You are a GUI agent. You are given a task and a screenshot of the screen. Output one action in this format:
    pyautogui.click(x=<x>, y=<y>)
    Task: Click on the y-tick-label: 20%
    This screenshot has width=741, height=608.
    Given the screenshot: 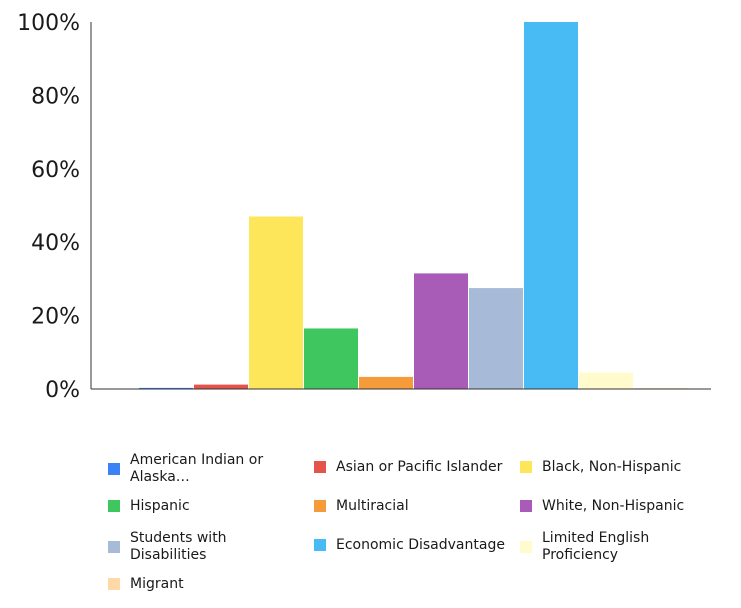 What is the action you would take?
    pyautogui.click(x=55, y=317)
    